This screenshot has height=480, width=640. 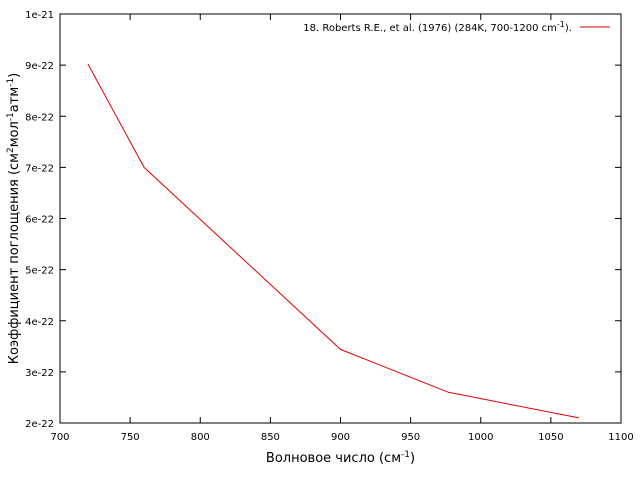 What do you see at coordinates (39, 66) in the screenshot?
I see `y-tick-label: 9e-22` at bounding box center [39, 66].